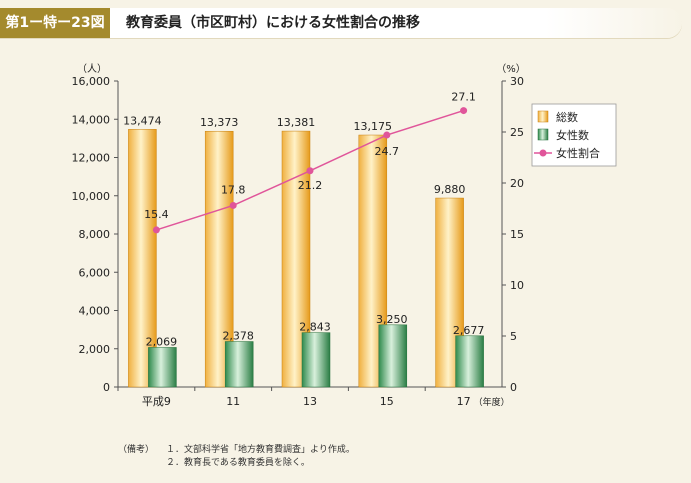 This screenshot has width=691, height=483. Describe the element at coordinates (517, 132) in the screenshot. I see `y-right-tick-label: 25` at that location.